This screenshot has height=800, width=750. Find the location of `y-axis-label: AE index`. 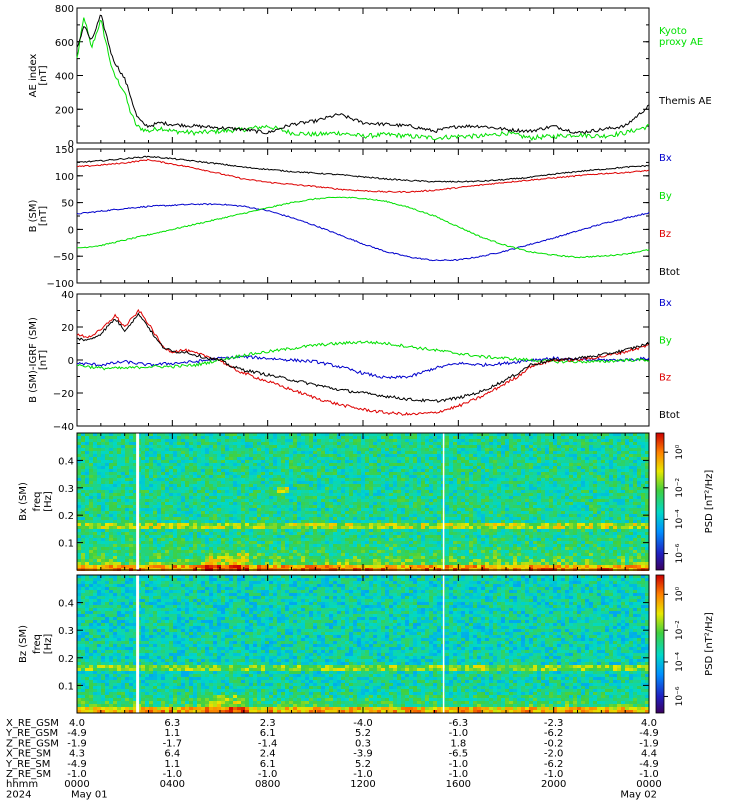

y-axis-label: AE index is located at coordinates (33, 76).